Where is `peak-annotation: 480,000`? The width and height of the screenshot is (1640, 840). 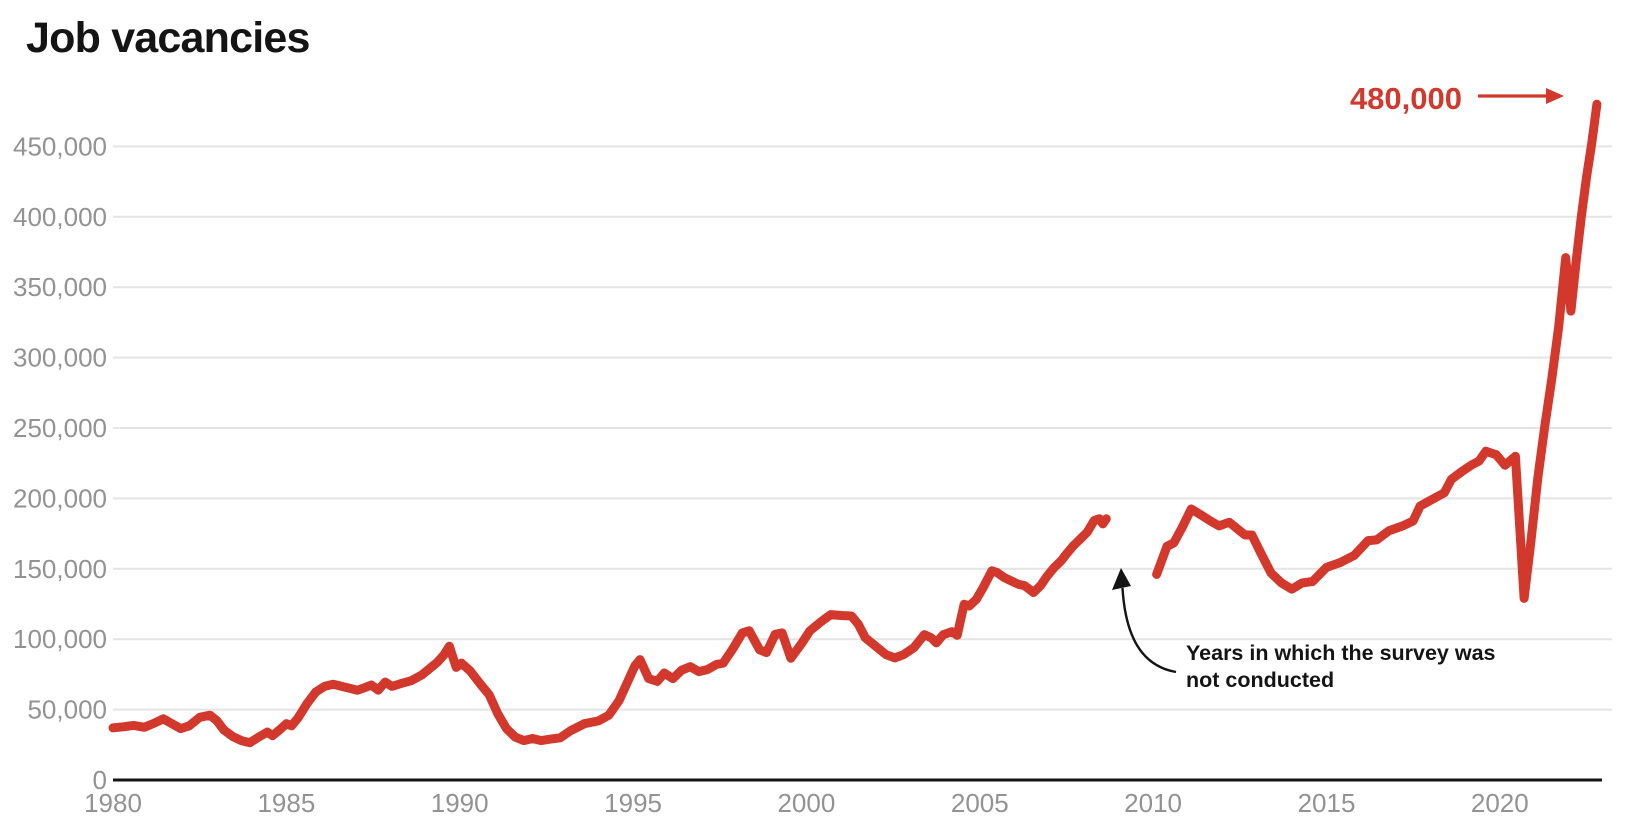
peak-annotation: 480,000 is located at coordinates (1457, 98).